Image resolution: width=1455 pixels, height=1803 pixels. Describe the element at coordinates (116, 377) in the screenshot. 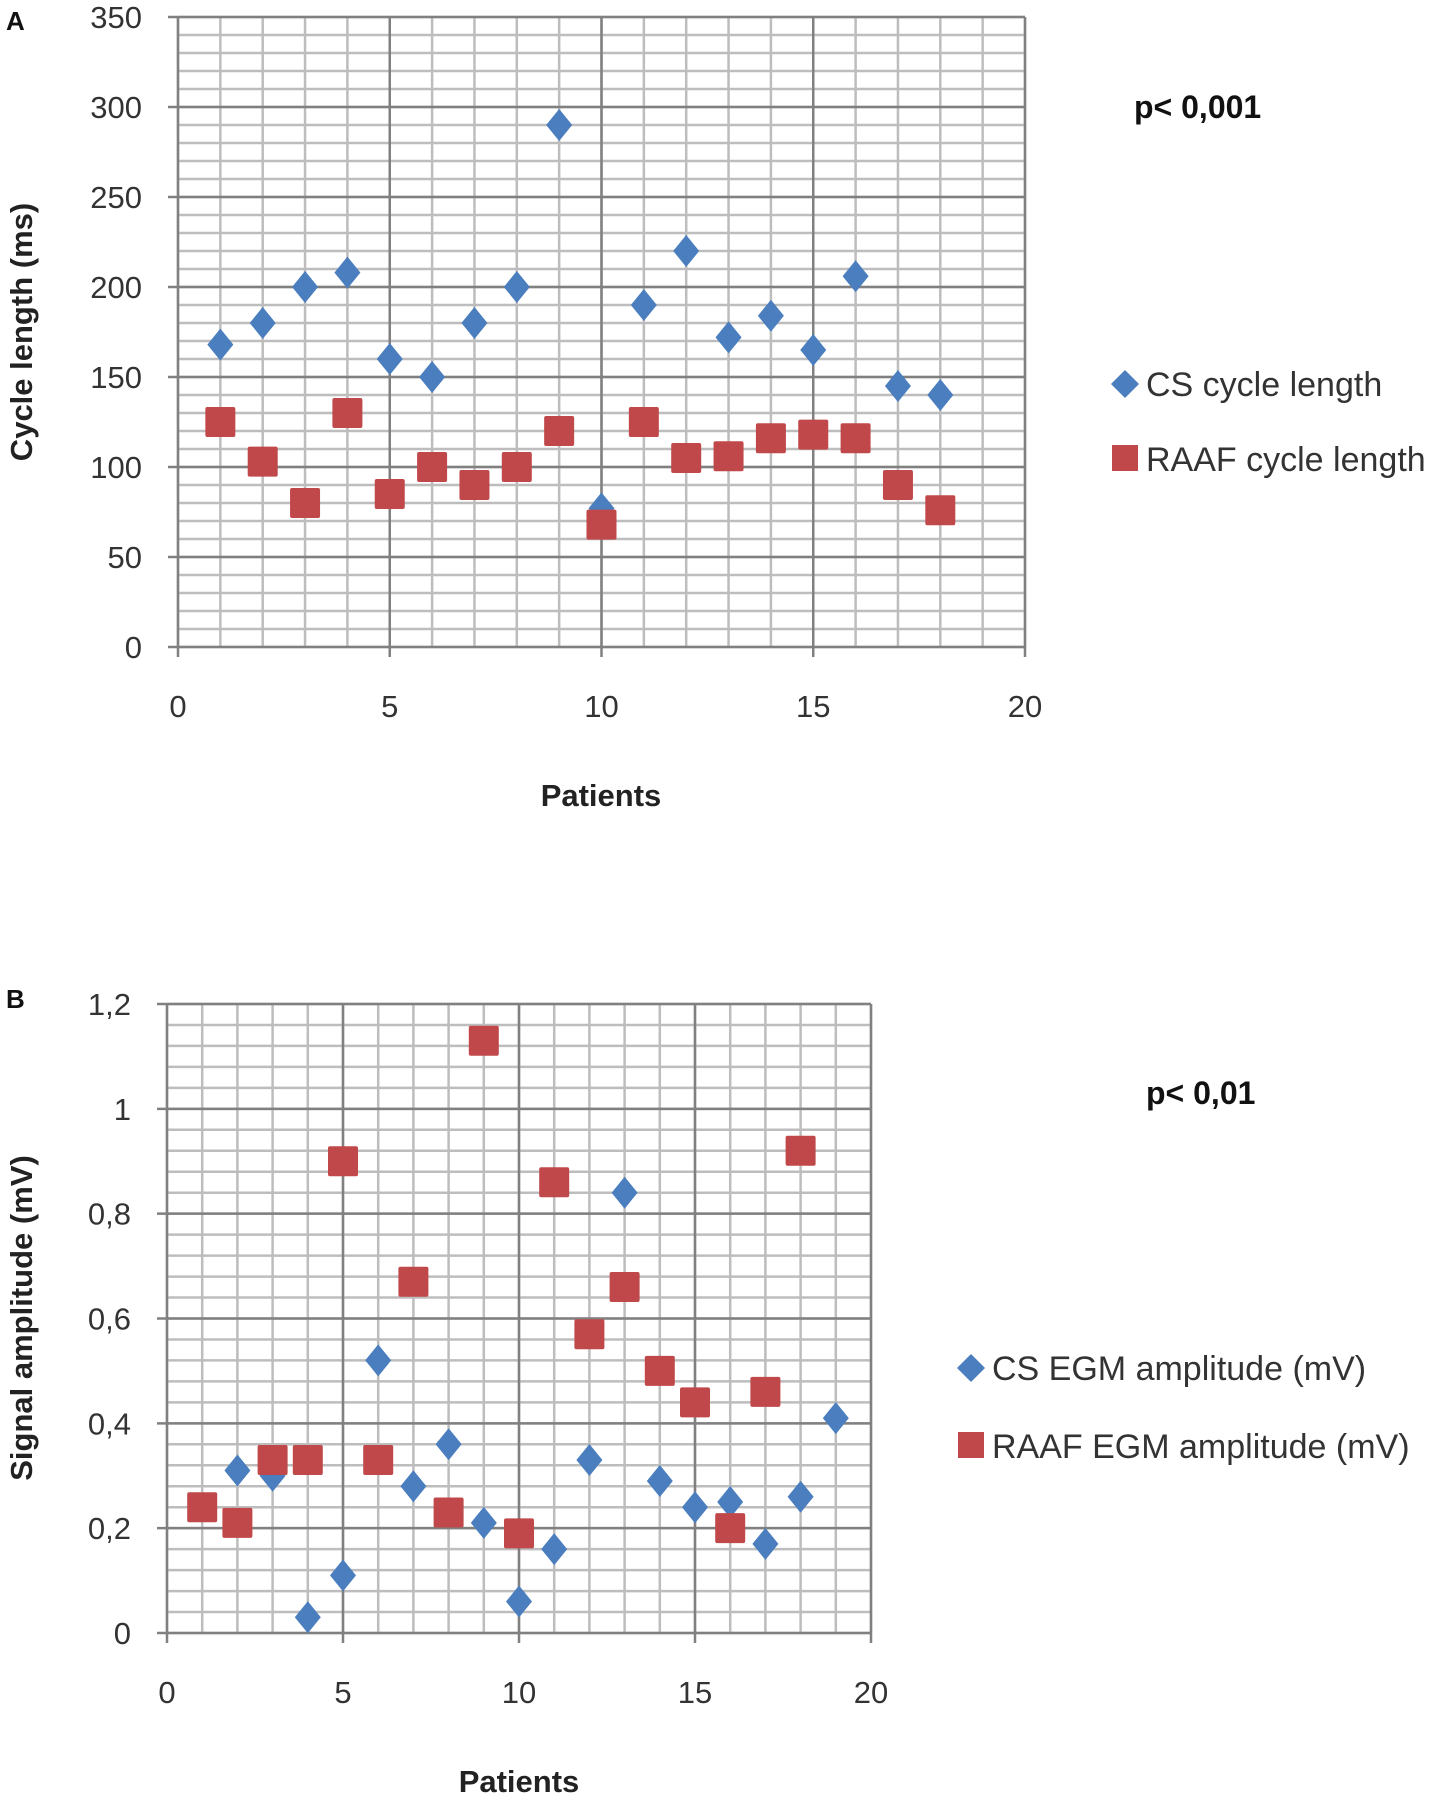

I see `y-tick-label: 150` at that location.